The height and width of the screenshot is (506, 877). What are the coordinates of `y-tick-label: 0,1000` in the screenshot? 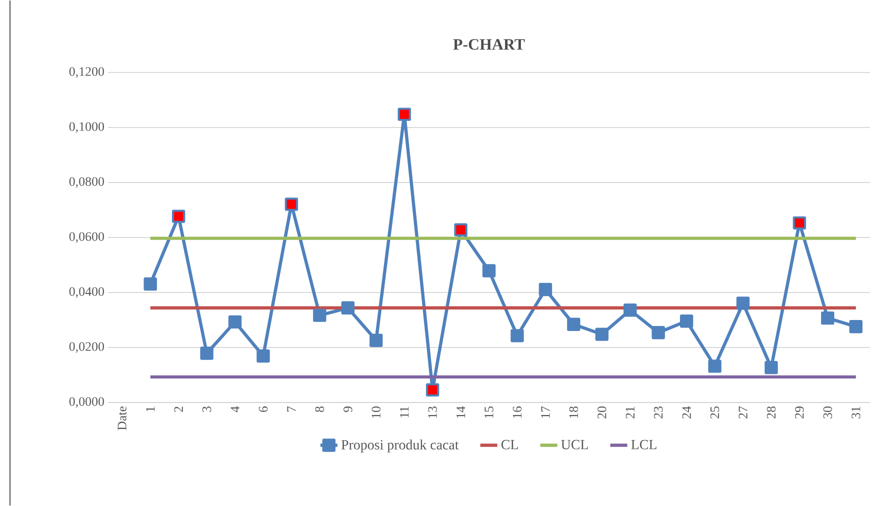 It's located at (86, 127).